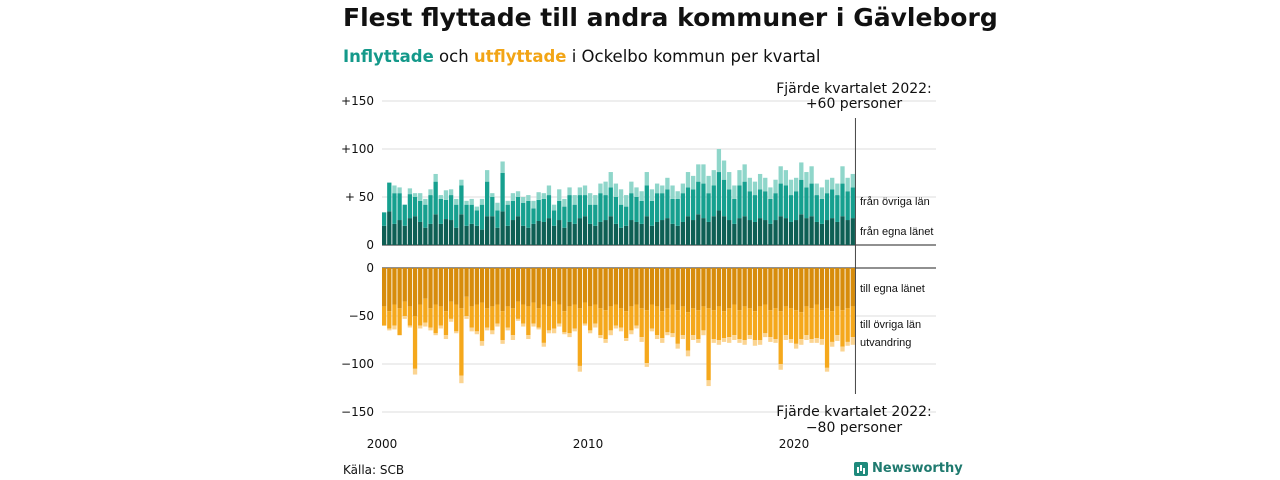 Image resolution: width=1280 pixels, height=480 pixels. Describe the element at coordinates (890, 325) in the screenshot. I see `series-label-out: till övriga län` at that location.